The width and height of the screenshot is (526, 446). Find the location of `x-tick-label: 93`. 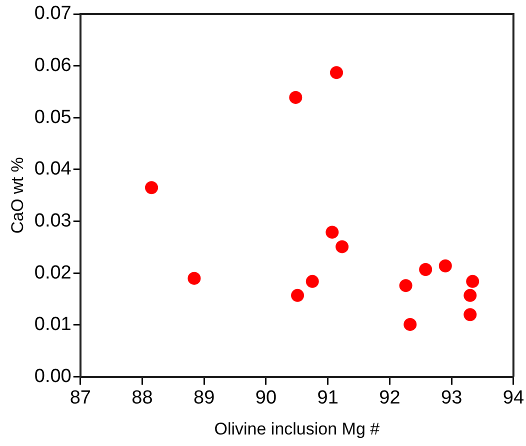

x-tick-label: 93 is located at coordinates (451, 397).